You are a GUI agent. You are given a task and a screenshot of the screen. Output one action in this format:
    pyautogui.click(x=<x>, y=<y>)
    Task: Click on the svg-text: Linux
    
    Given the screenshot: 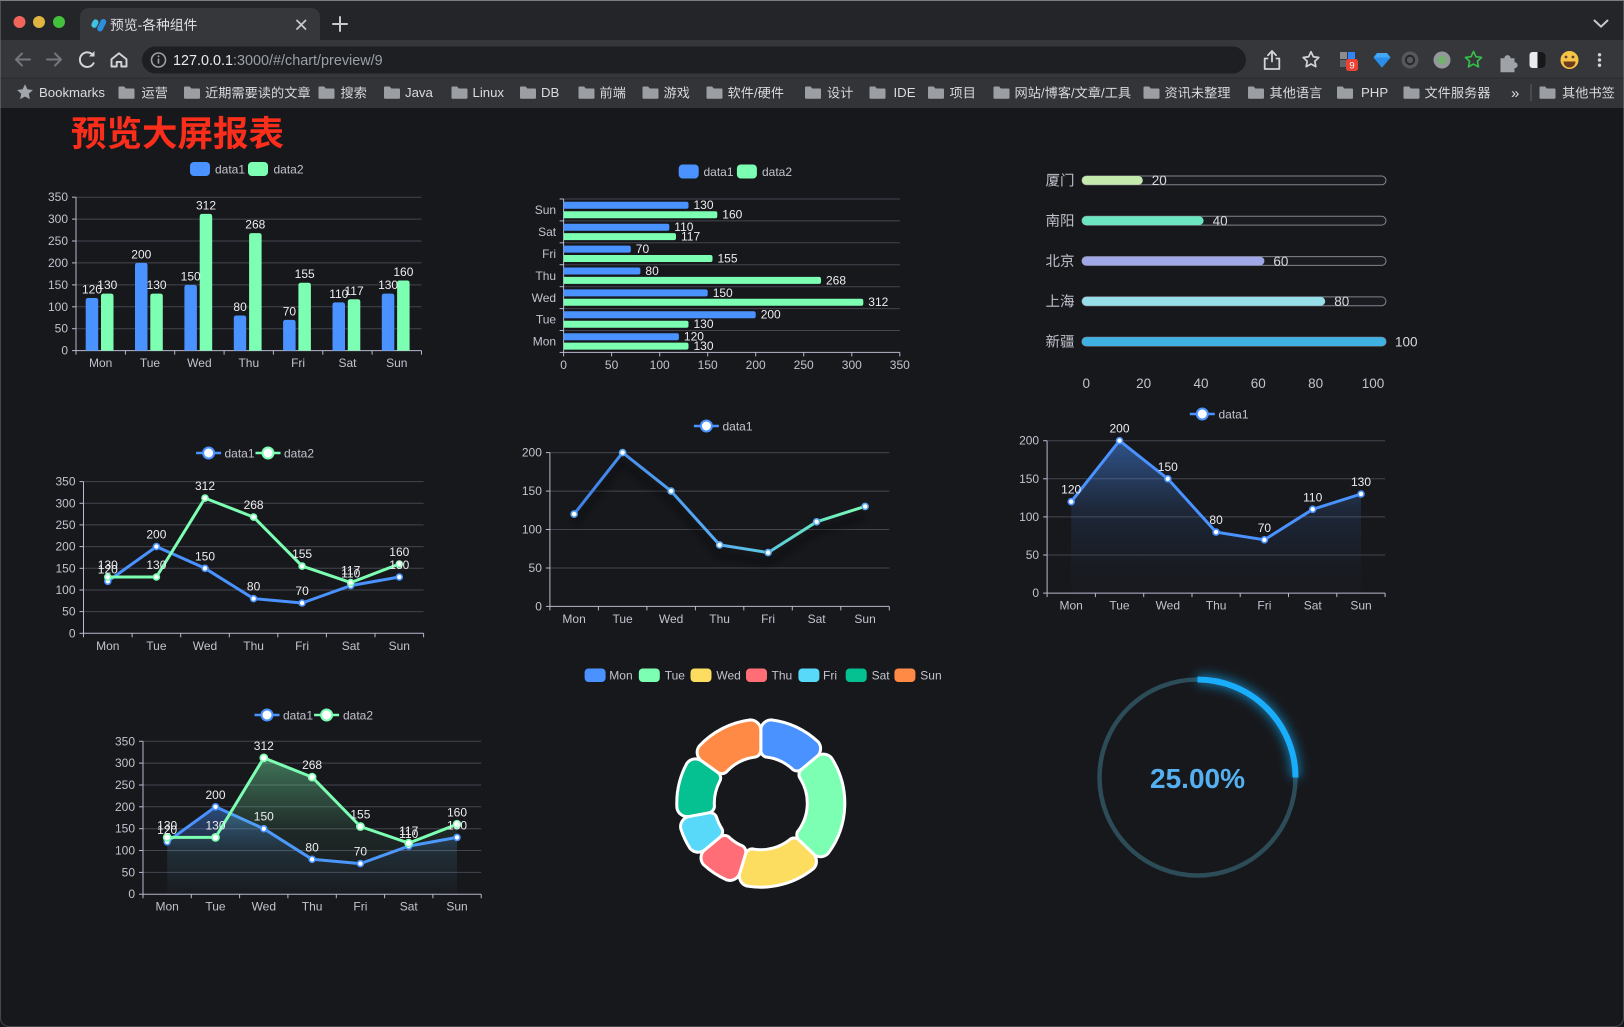 What is the action you would take?
    pyautogui.click(x=489, y=92)
    